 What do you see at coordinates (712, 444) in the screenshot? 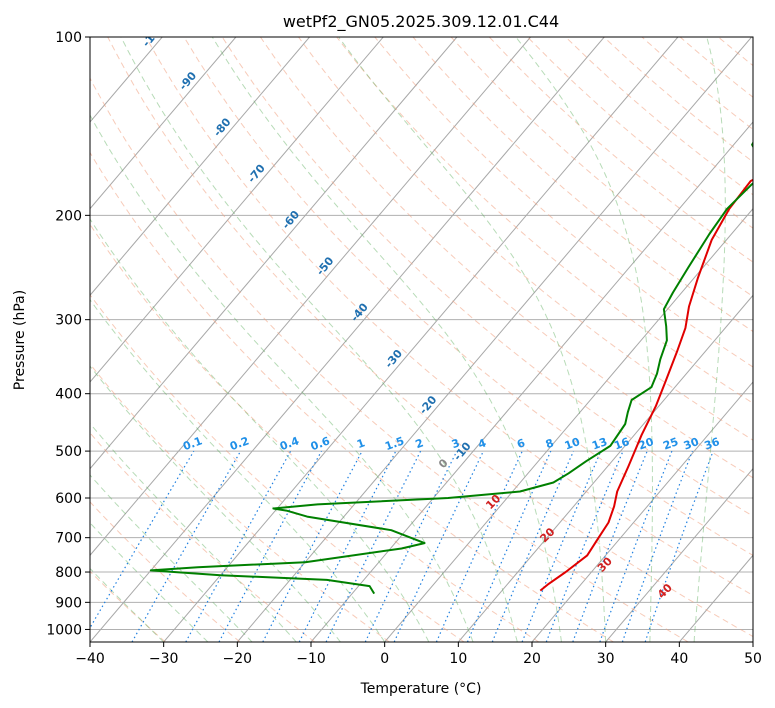
I see `mixing-ratio-label: 36` at bounding box center [712, 444].